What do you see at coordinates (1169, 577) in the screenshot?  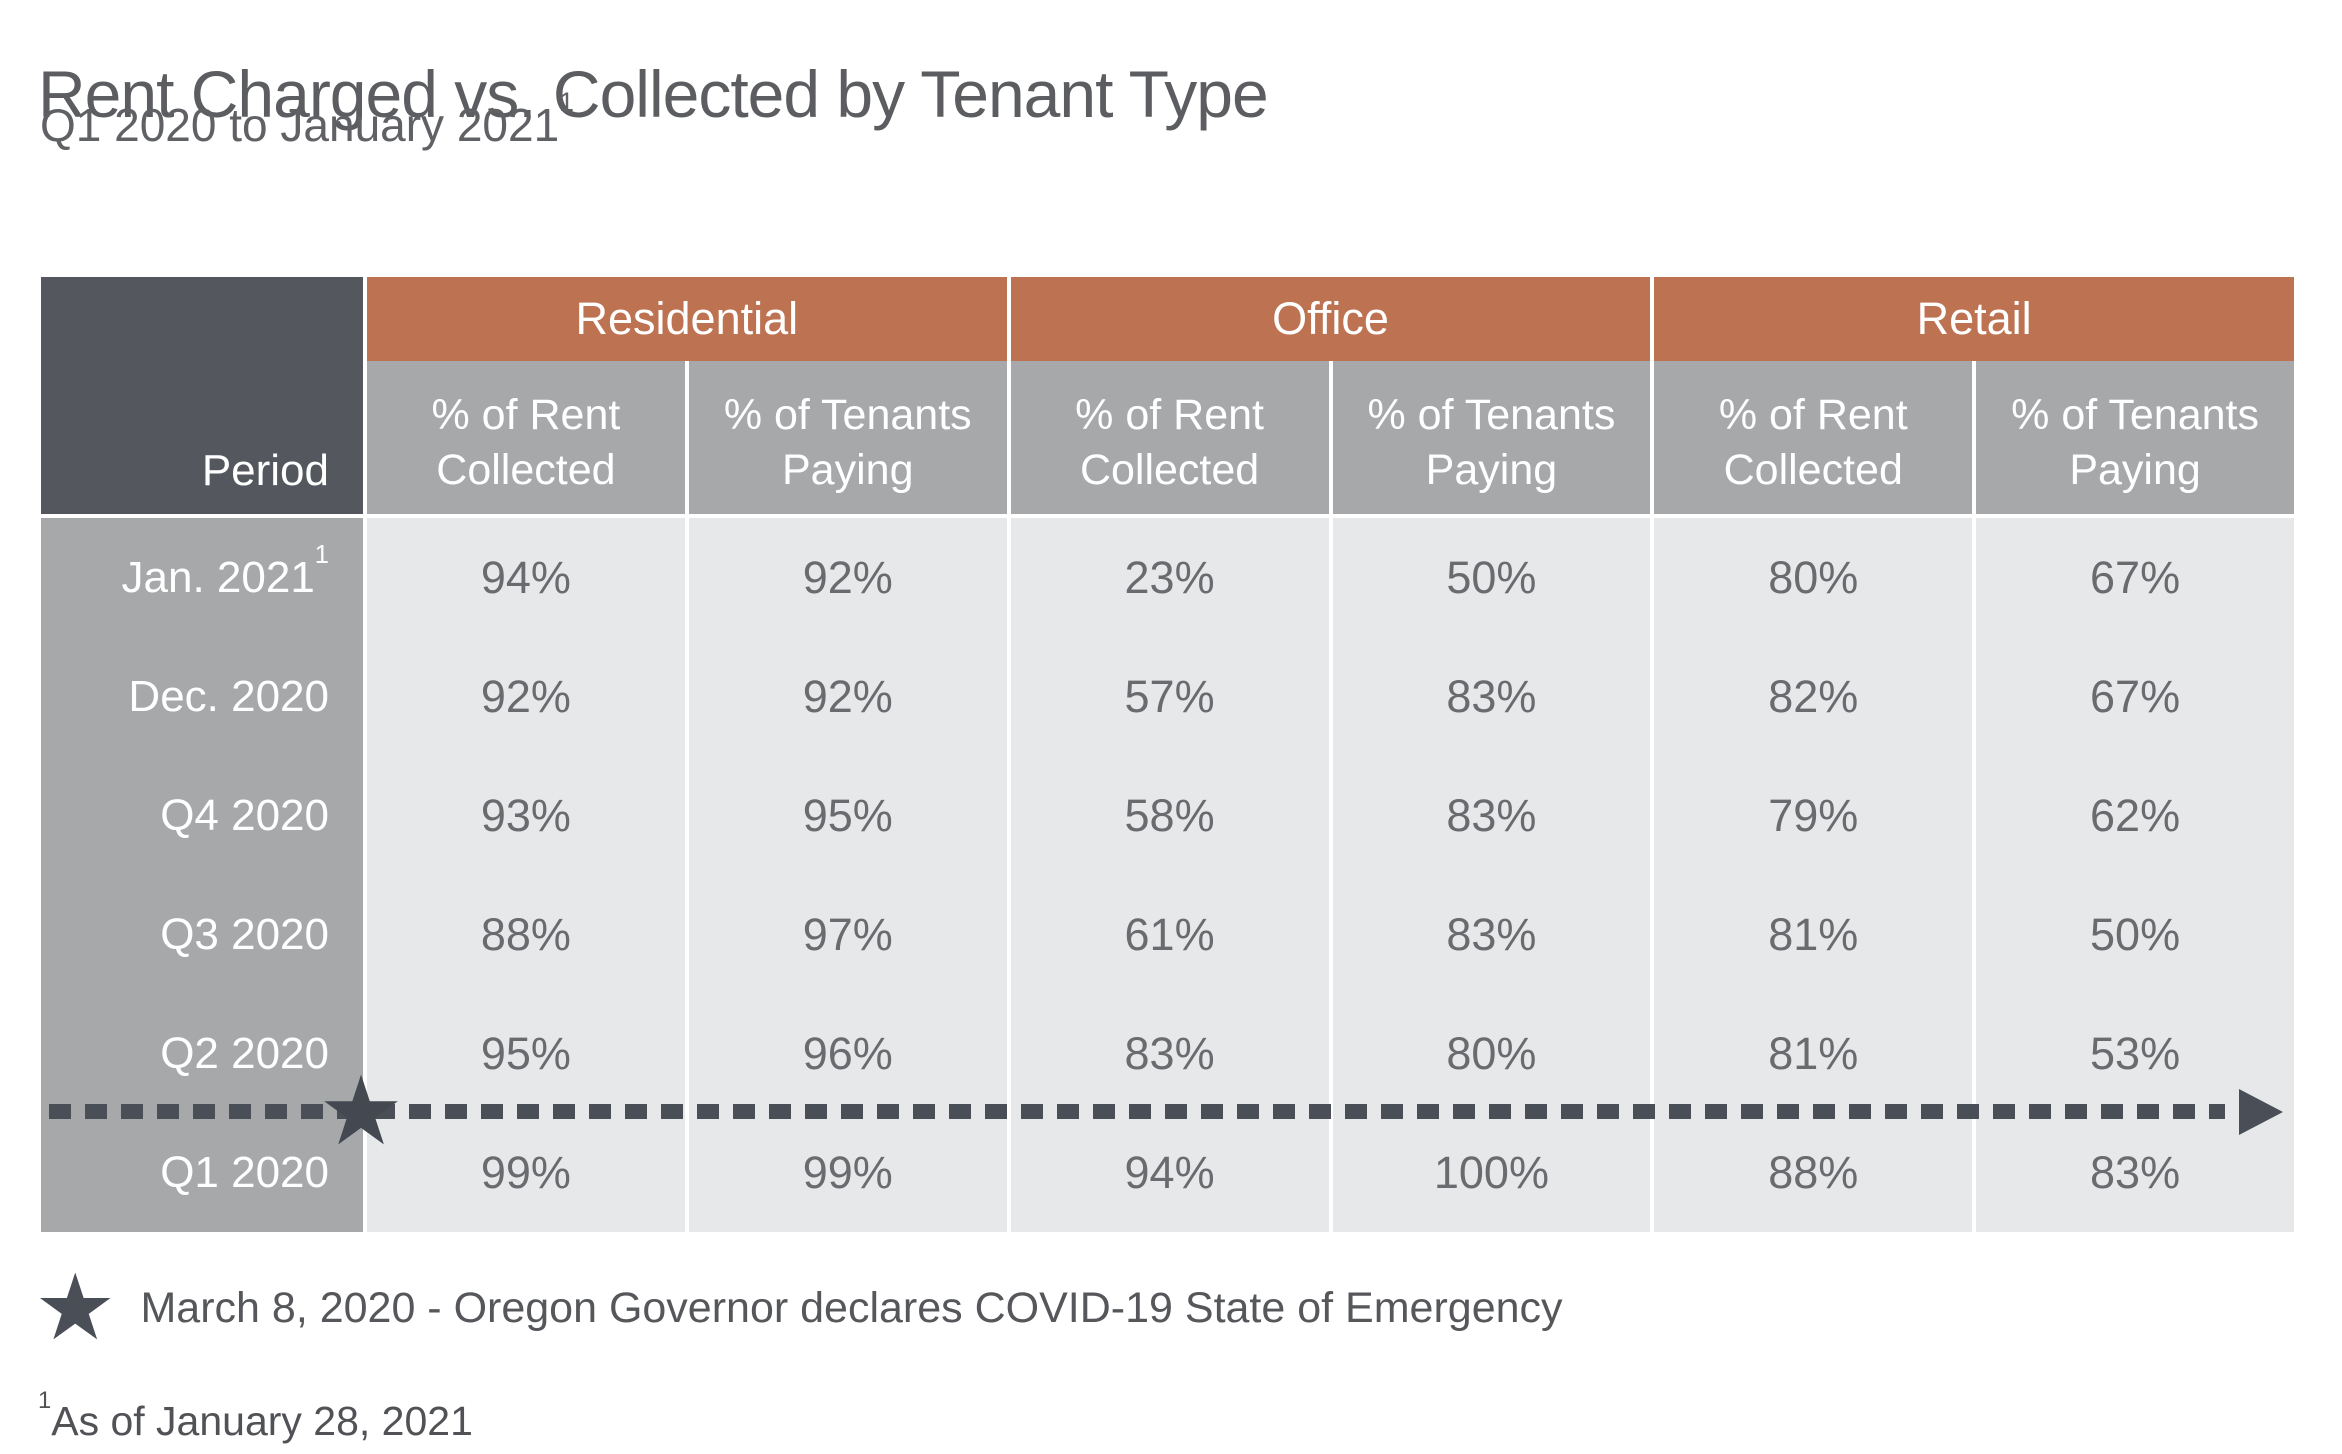 I see `value-cell: 23%` at bounding box center [1169, 577].